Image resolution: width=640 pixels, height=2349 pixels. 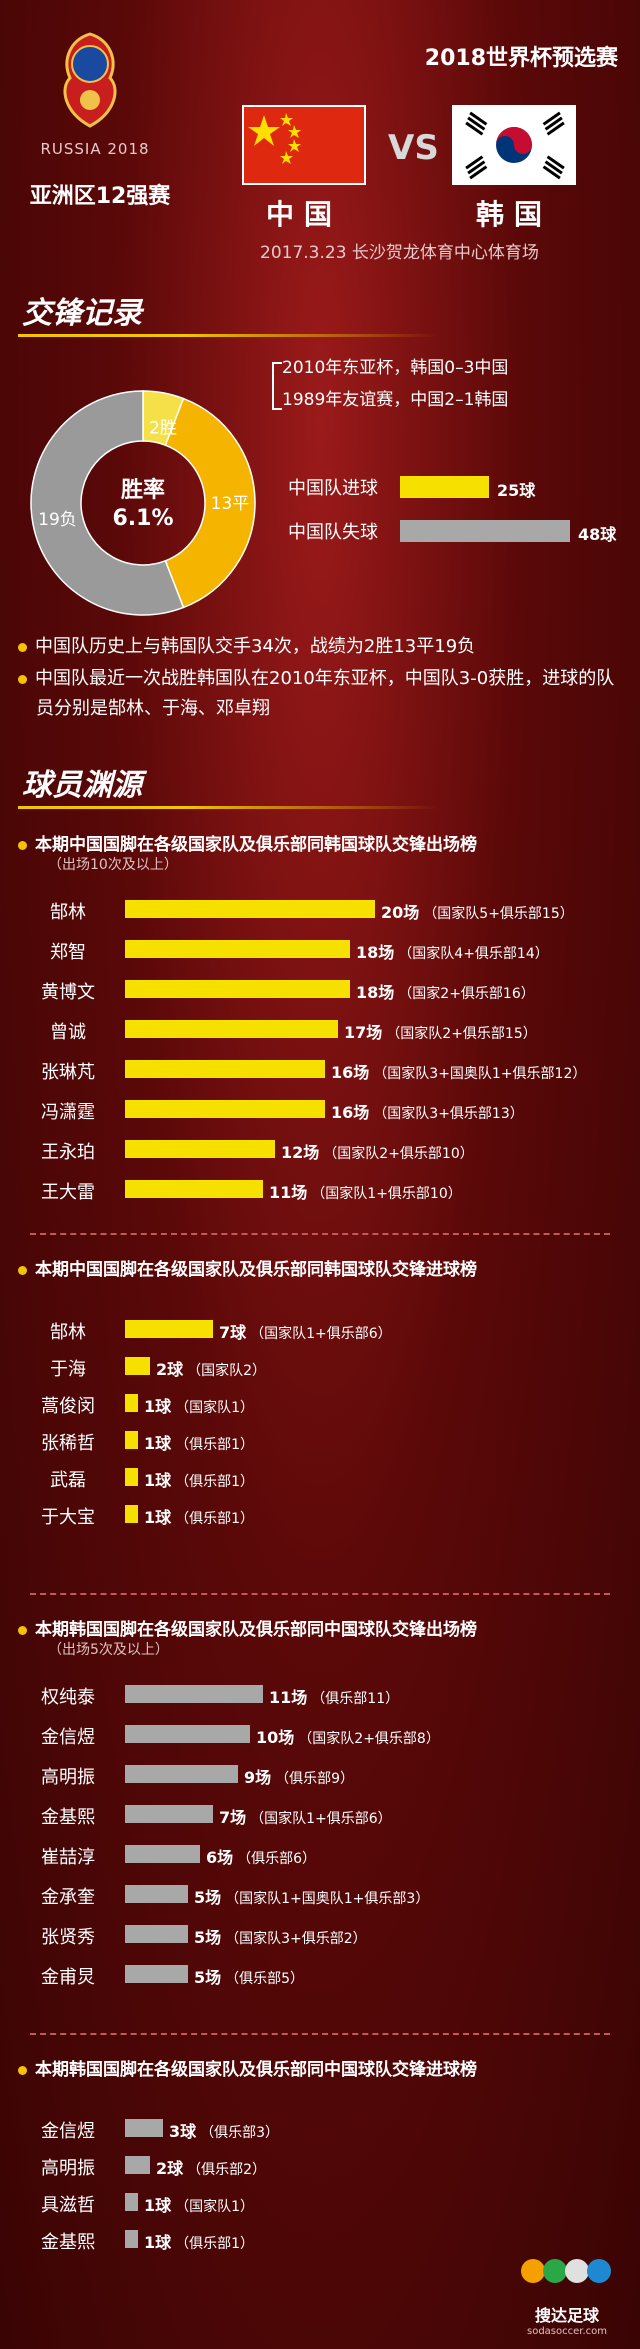 I want to click on record-section-title: 交锋记录, so click(x=82, y=313).